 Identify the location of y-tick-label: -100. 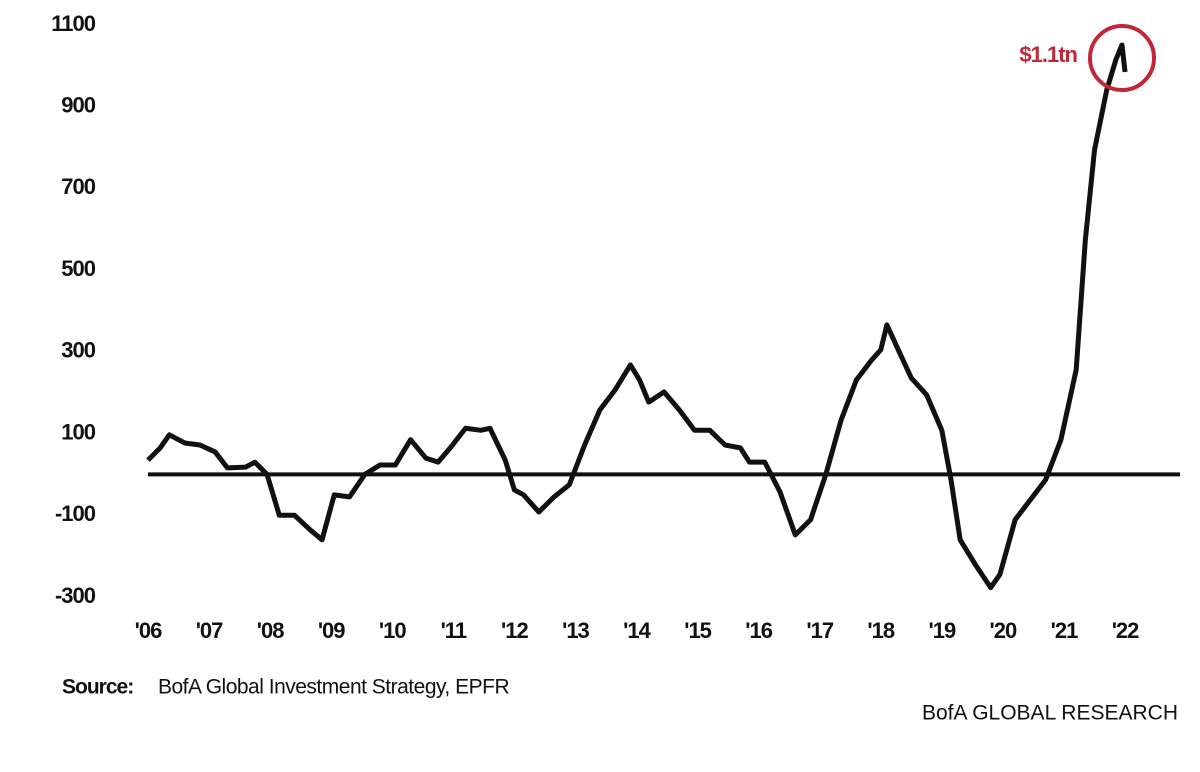
(75, 513).